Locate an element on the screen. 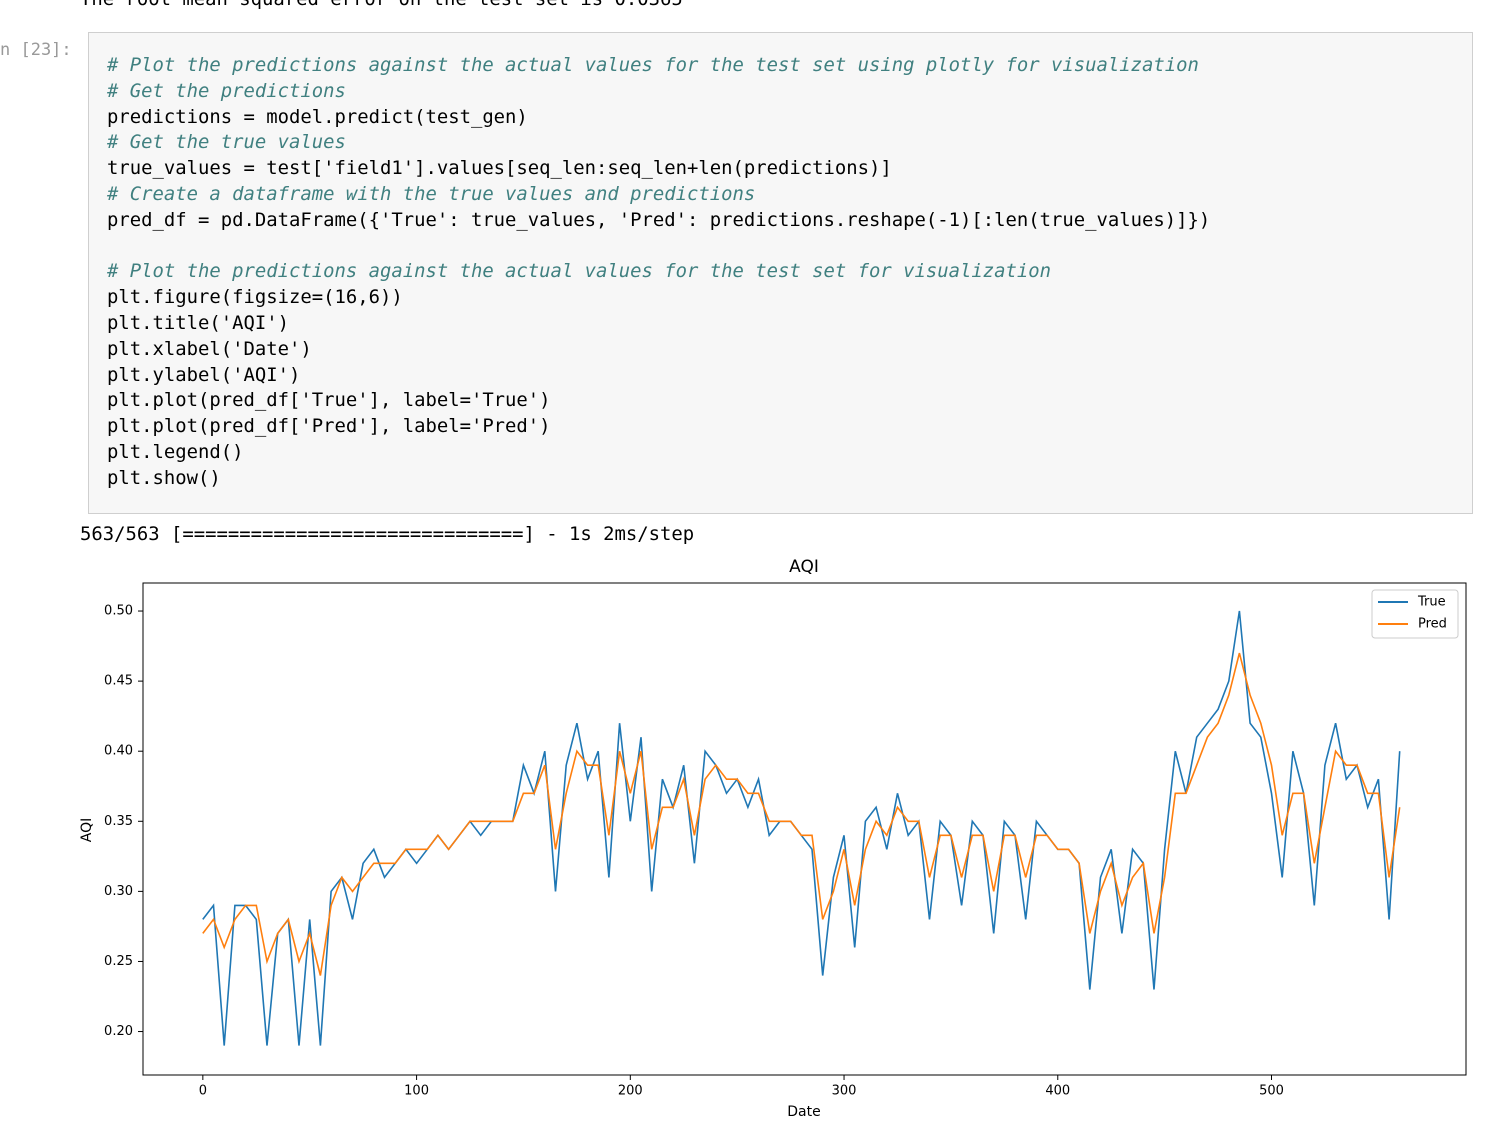 This screenshot has width=1500, height=1125. x-tick-label: 200 is located at coordinates (630, 1091).